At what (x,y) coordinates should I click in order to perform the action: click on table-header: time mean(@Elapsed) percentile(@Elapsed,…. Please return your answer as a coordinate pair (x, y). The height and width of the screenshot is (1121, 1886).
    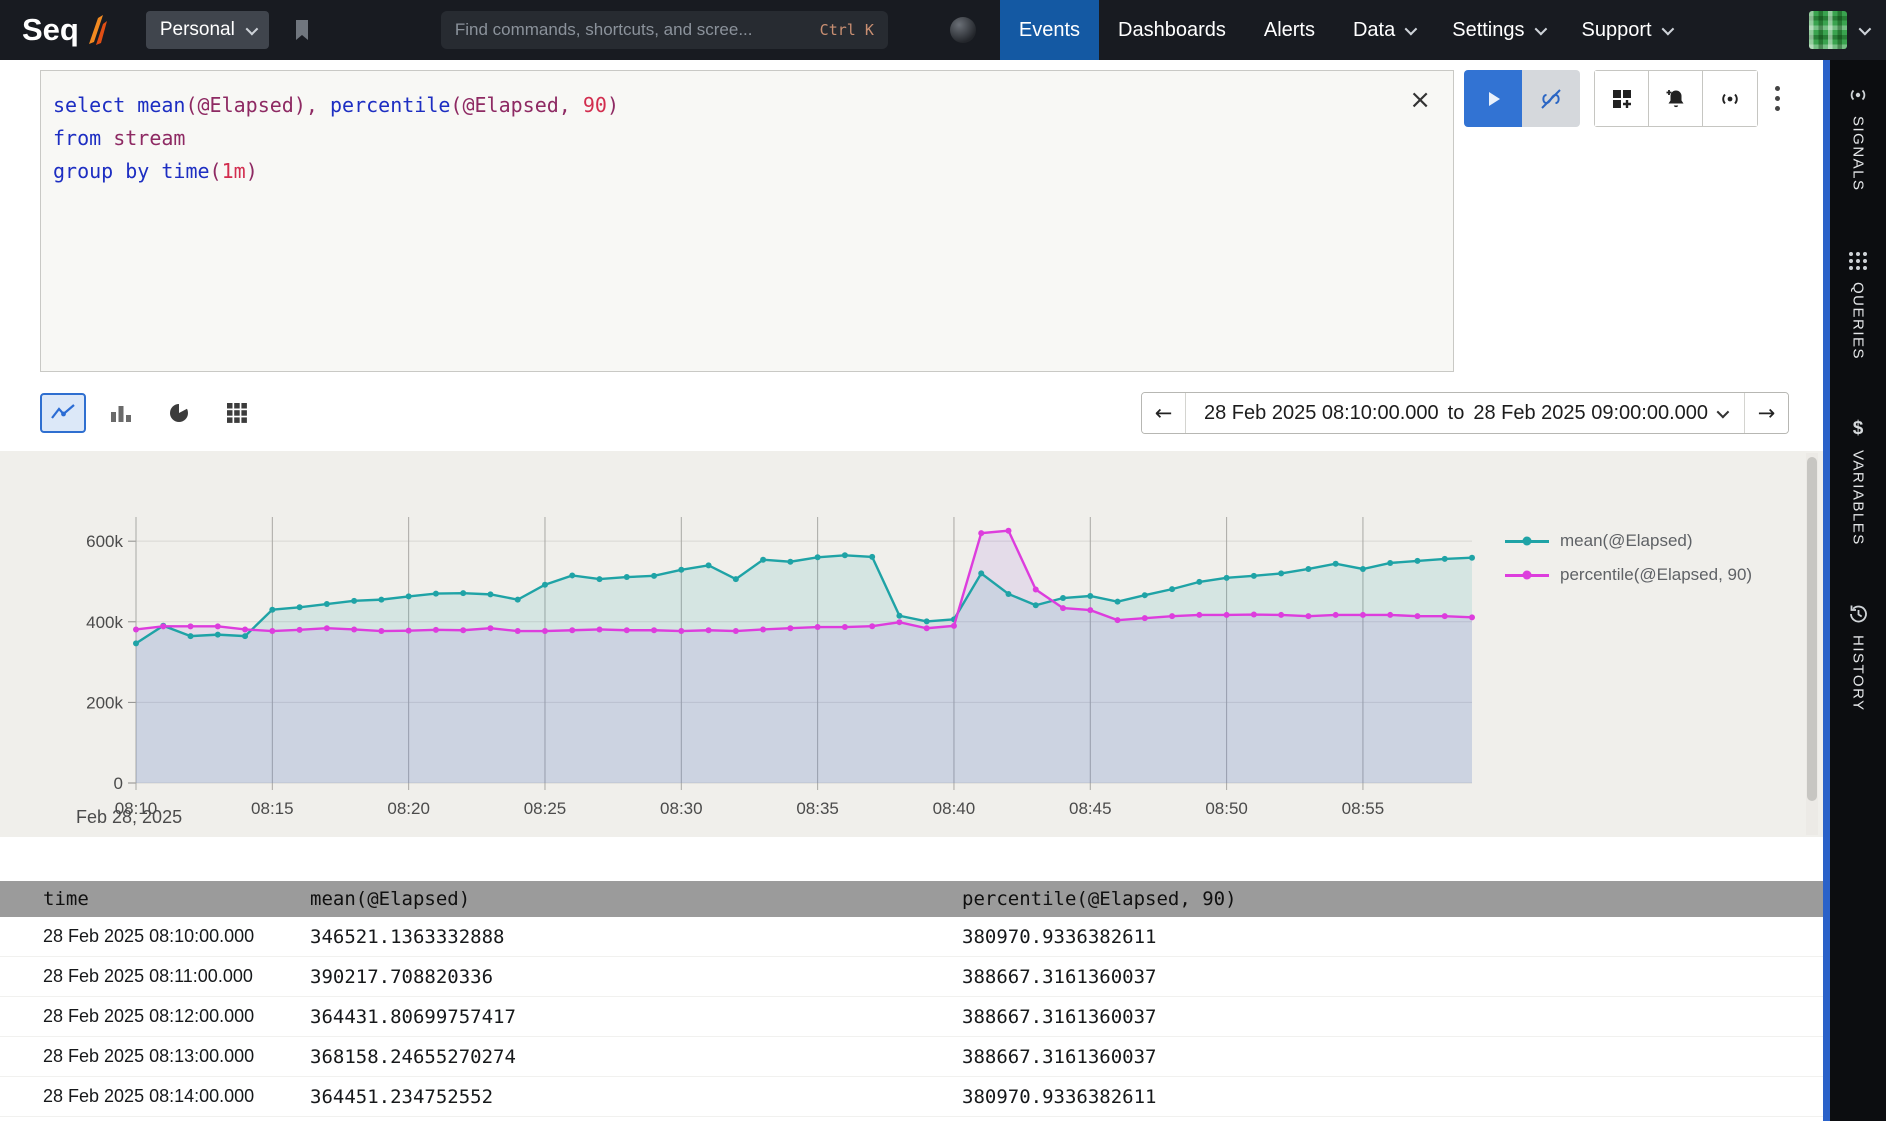
    Looking at the image, I should click on (911, 899).